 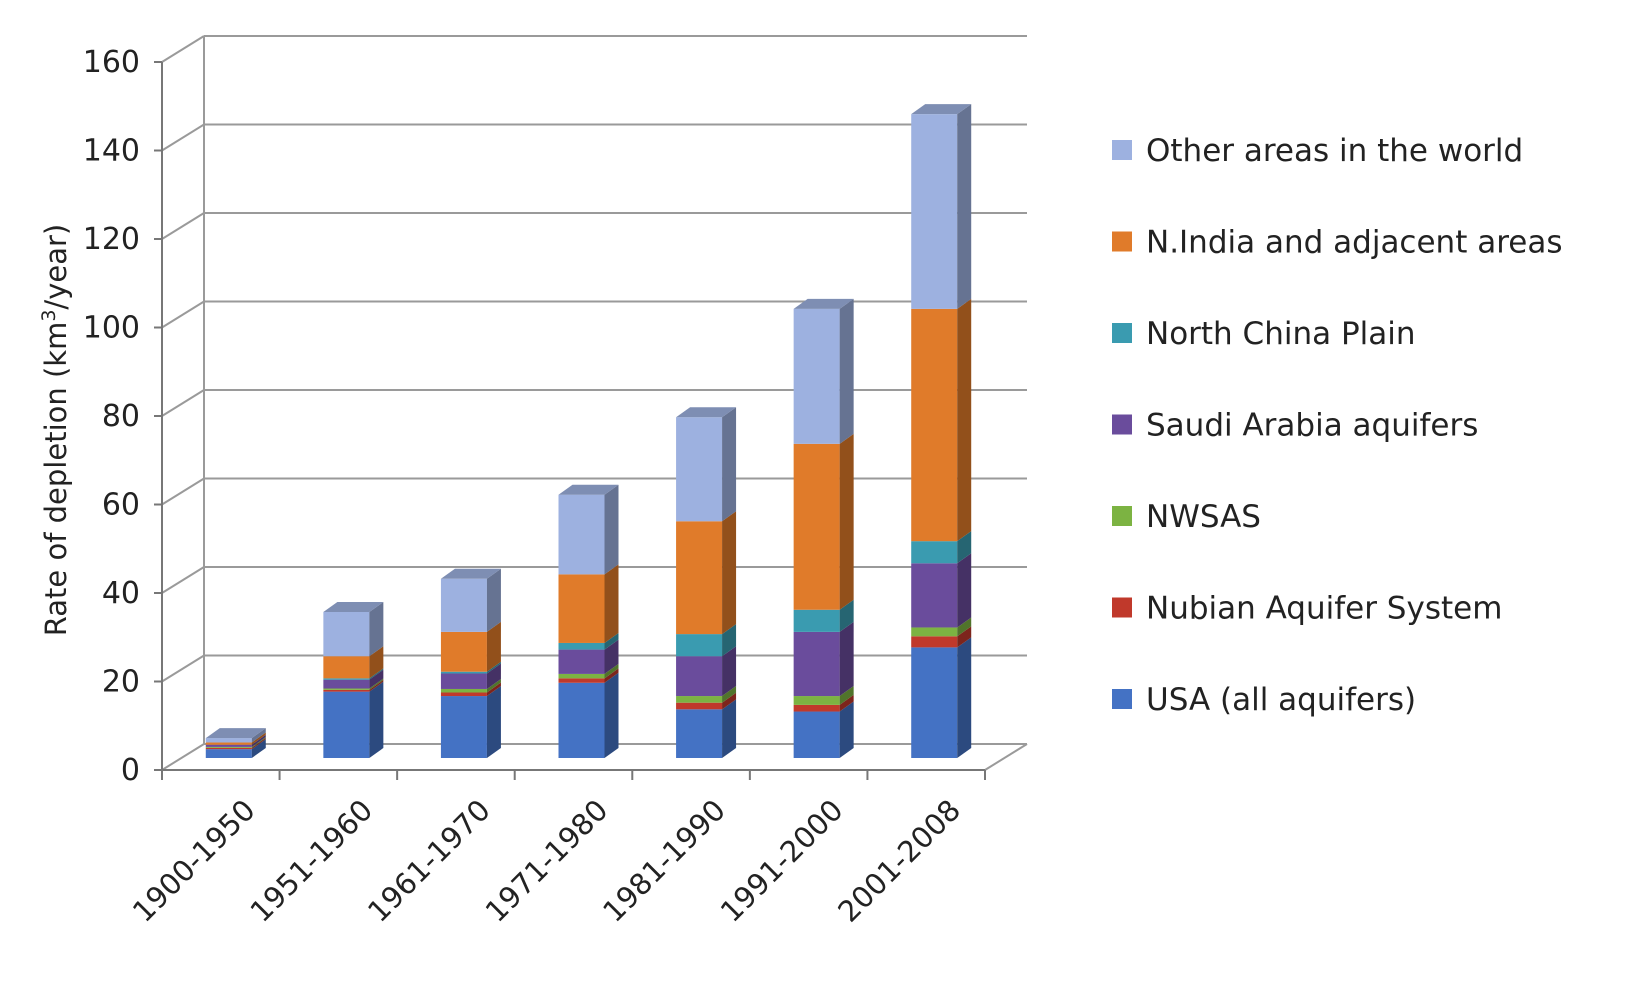 What do you see at coordinates (194, 861) in the screenshot?
I see `x-category-label: 1900-1950` at bounding box center [194, 861].